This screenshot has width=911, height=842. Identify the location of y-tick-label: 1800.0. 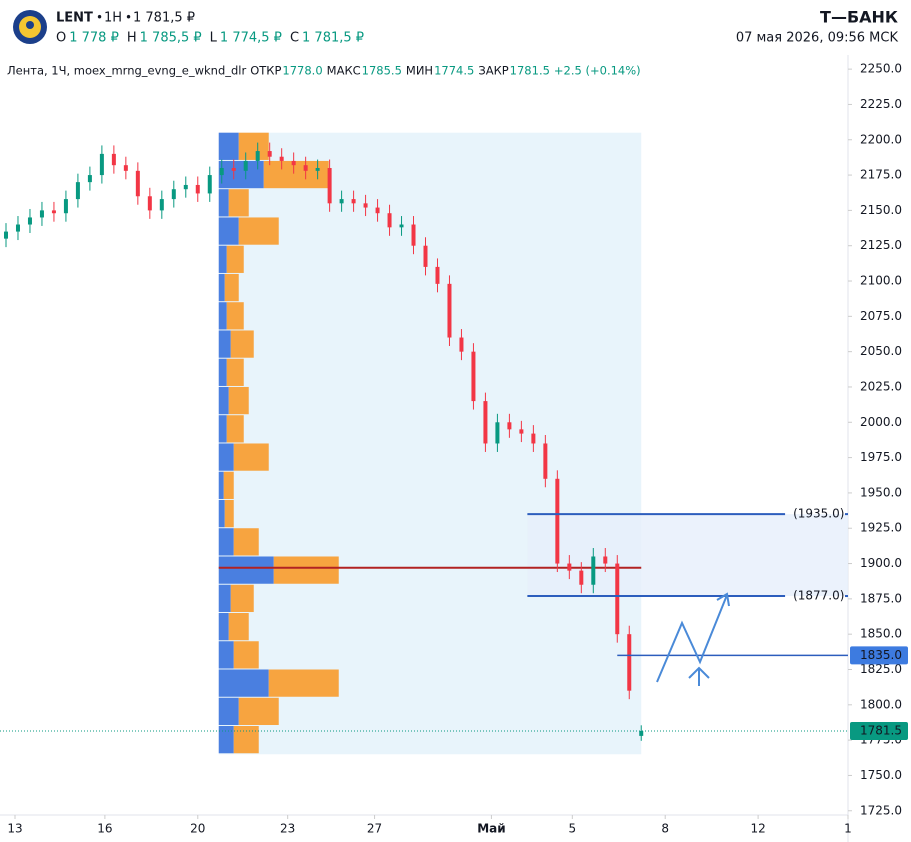
(881, 704).